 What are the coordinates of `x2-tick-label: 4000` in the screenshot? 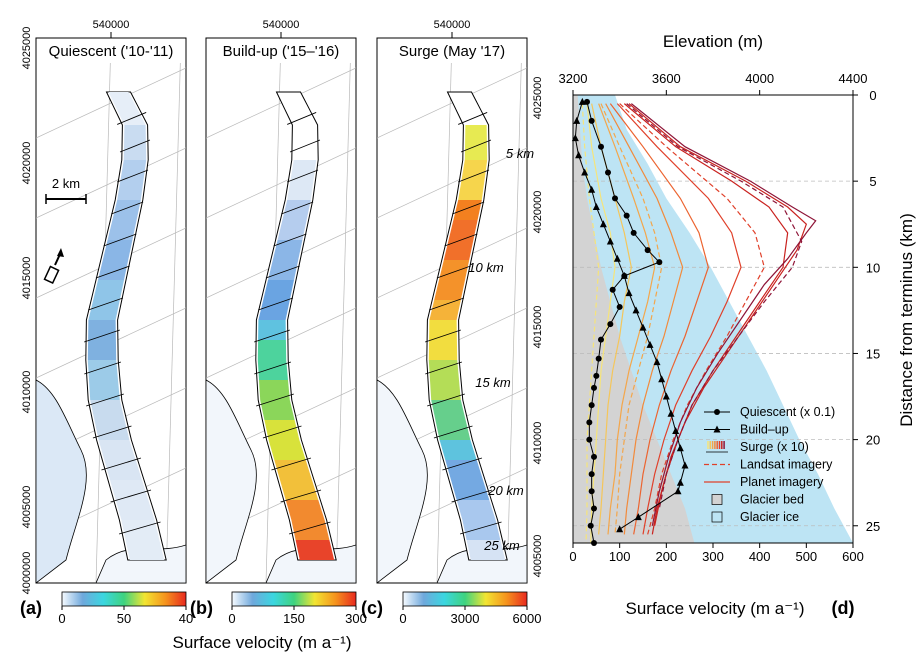 It's located at (759, 78).